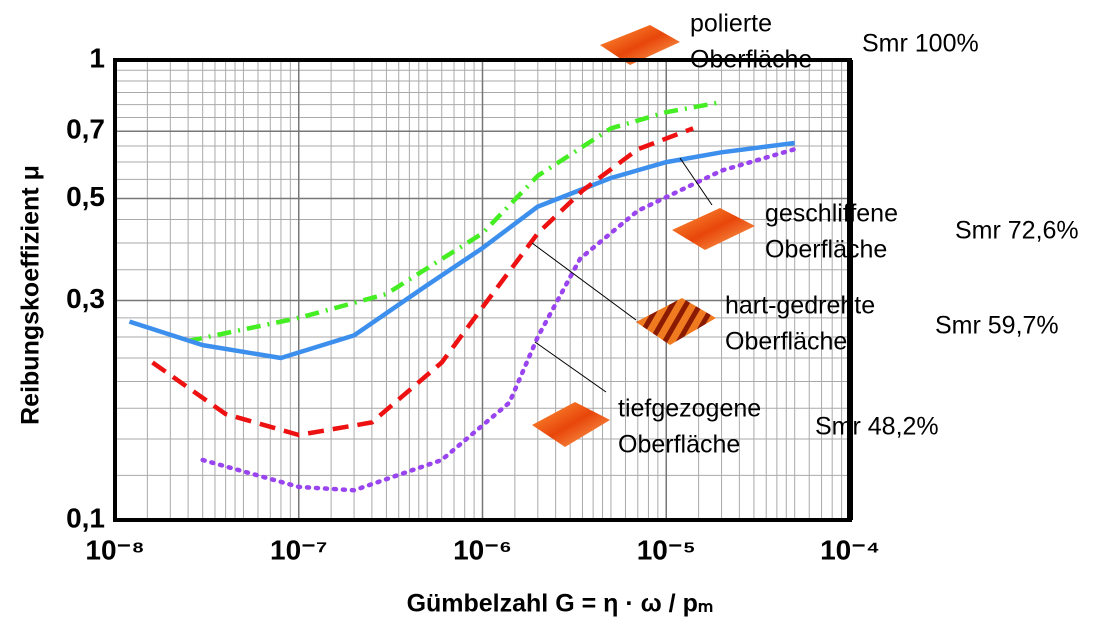 The image size is (1115, 636). What do you see at coordinates (1017, 231) in the screenshot?
I see `smr-label: Smr 72,6%` at bounding box center [1017, 231].